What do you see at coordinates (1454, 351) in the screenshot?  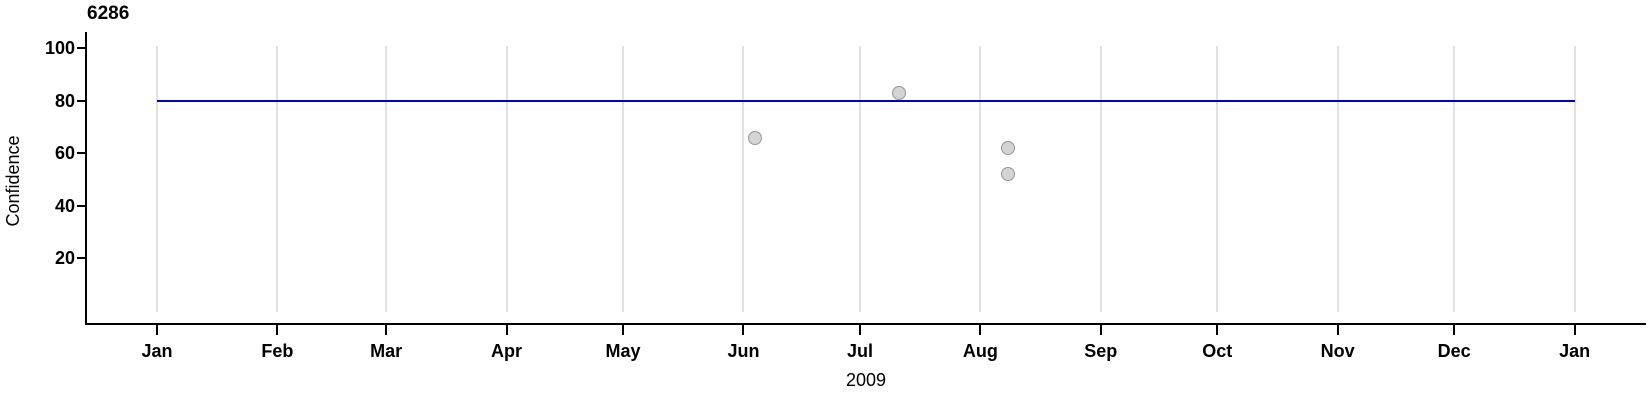 I see `x-axis-tick-label: Dec` at bounding box center [1454, 351].